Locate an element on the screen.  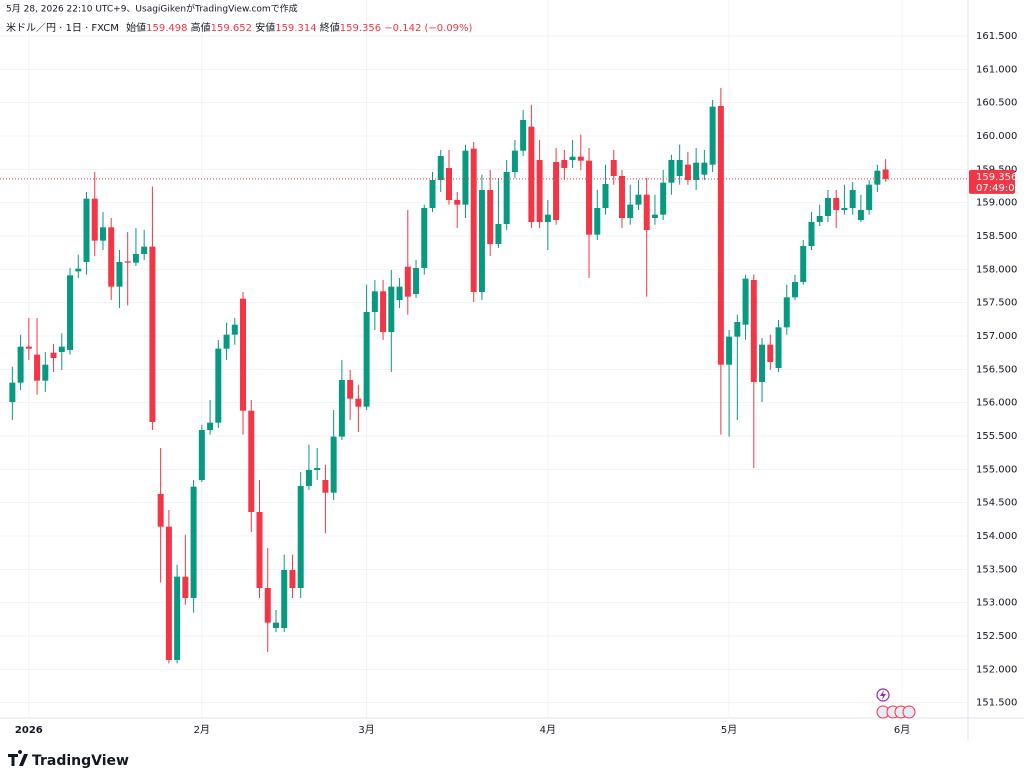
high-value: 159.652 is located at coordinates (231, 28).